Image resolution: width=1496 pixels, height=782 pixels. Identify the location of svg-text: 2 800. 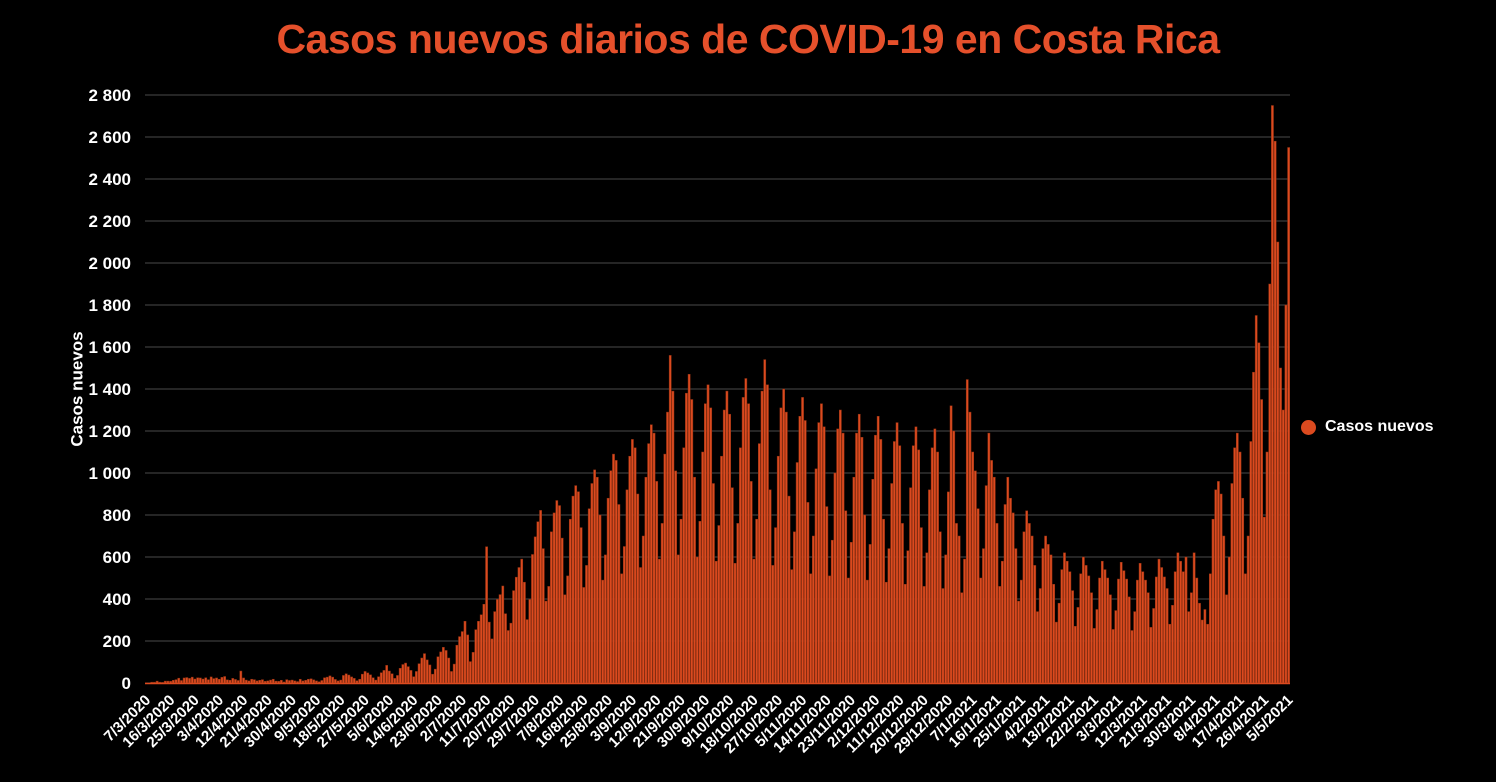
(109, 95).